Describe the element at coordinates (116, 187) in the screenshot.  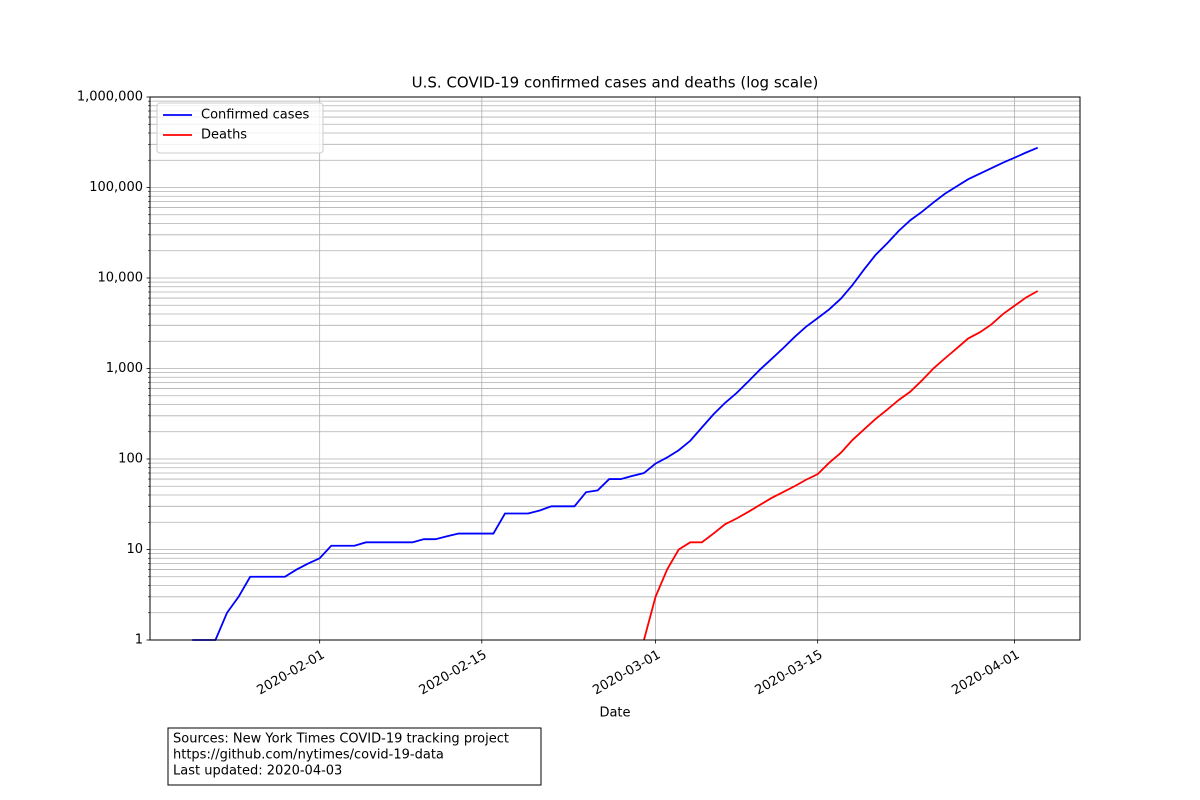
I see `y-tick-label: 100,000` at that location.